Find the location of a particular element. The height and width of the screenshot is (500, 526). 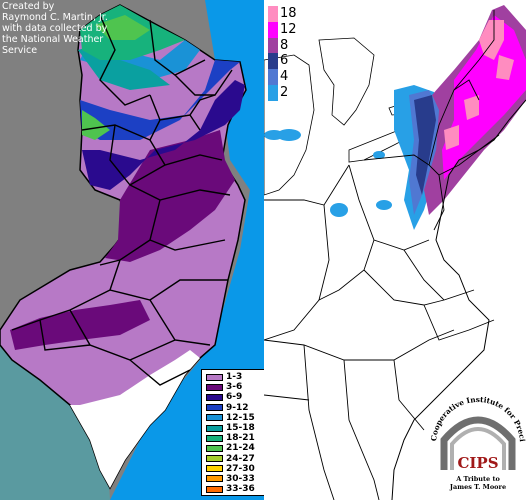

legend-row: 15-18 is located at coordinates (233, 428).